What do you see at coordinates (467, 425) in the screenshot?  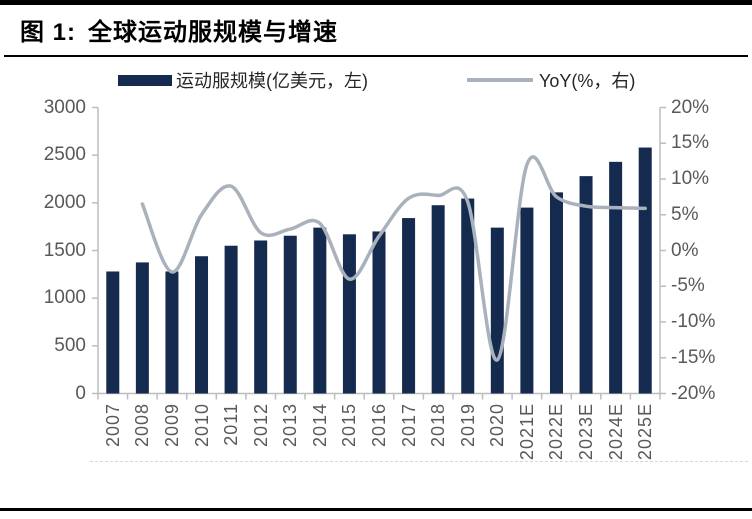 I see `x-axis-label-2019: 2019` at bounding box center [467, 425].